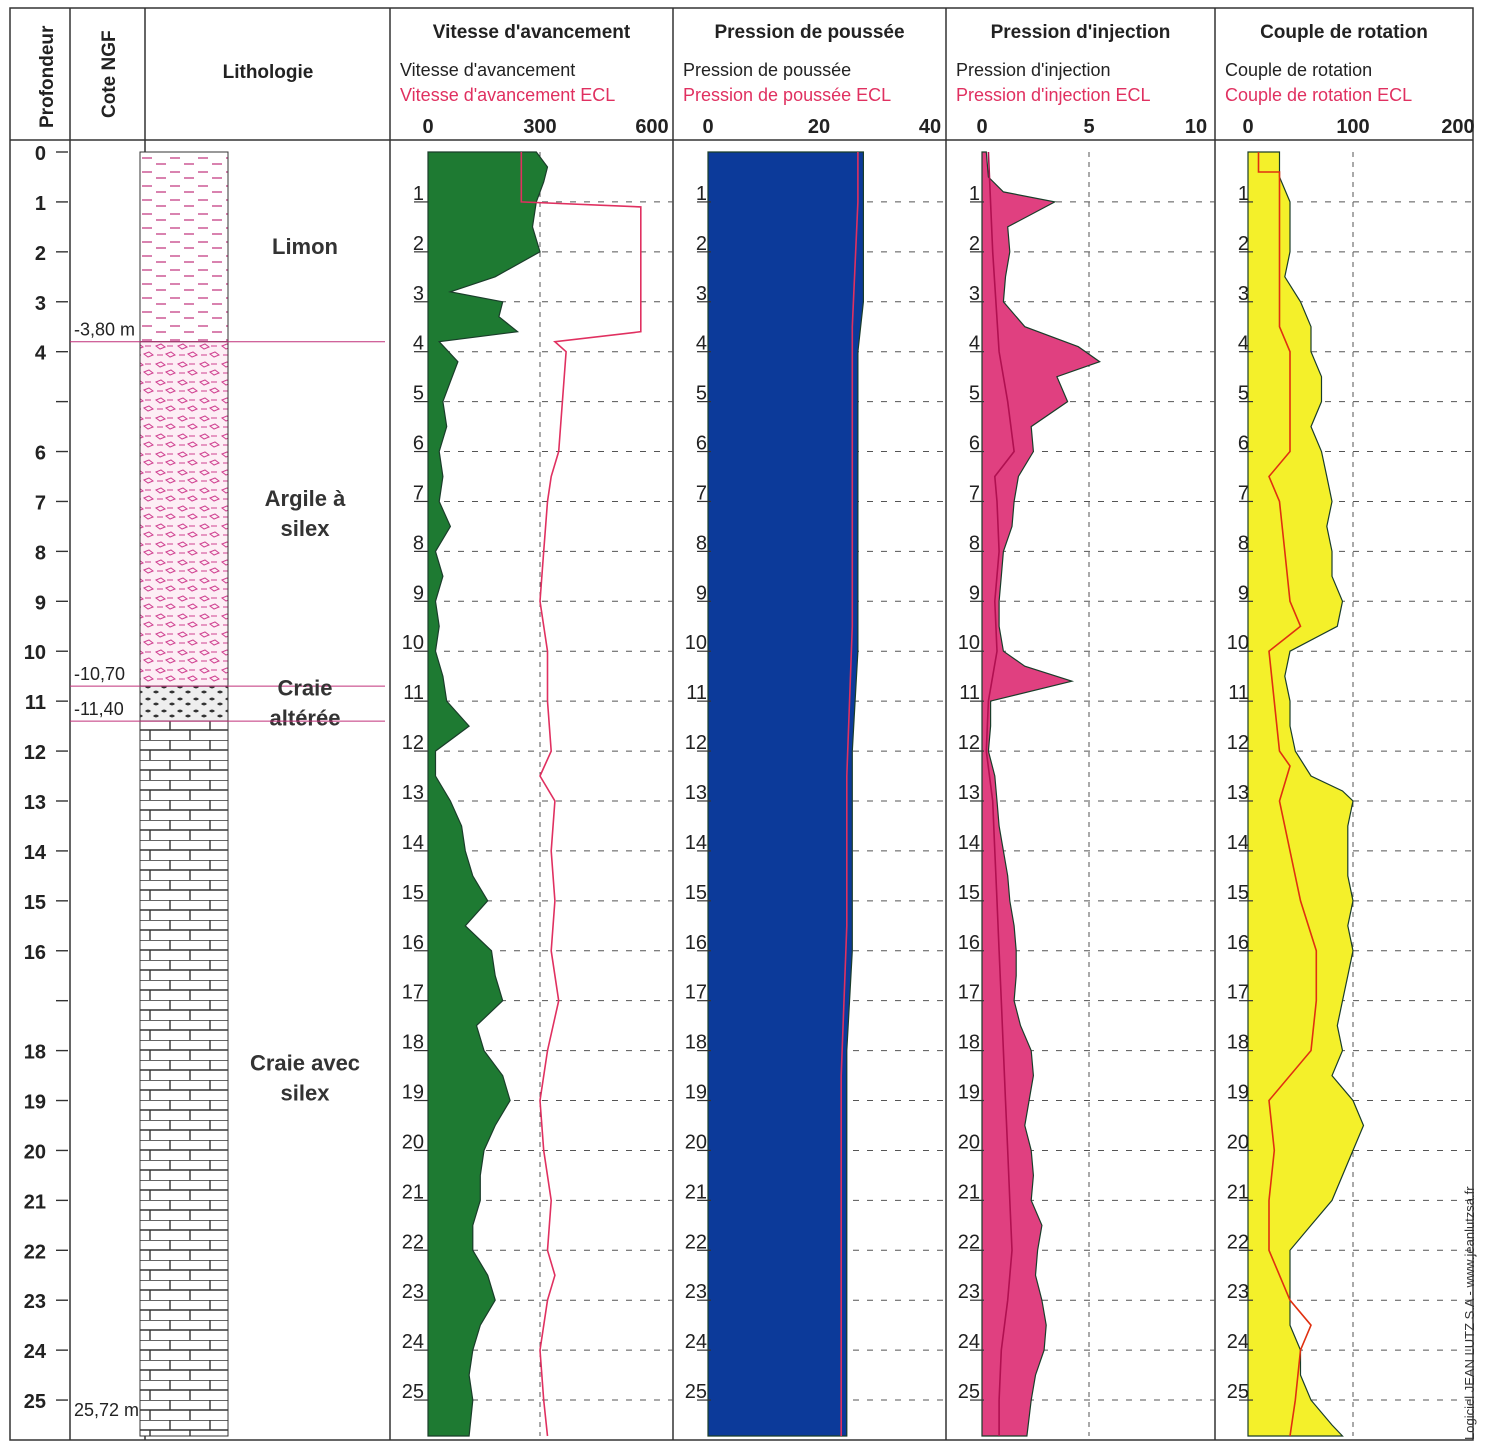  What do you see at coordinates (47, 76) in the screenshot?
I see `depth-header: Profondeur` at bounding box center [47, 76].